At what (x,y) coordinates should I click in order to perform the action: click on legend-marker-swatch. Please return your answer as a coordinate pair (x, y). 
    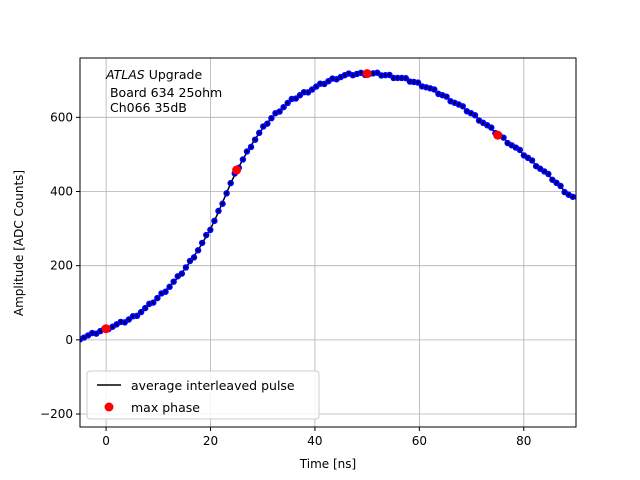
    Looking at the image, I should click on (109, 407).